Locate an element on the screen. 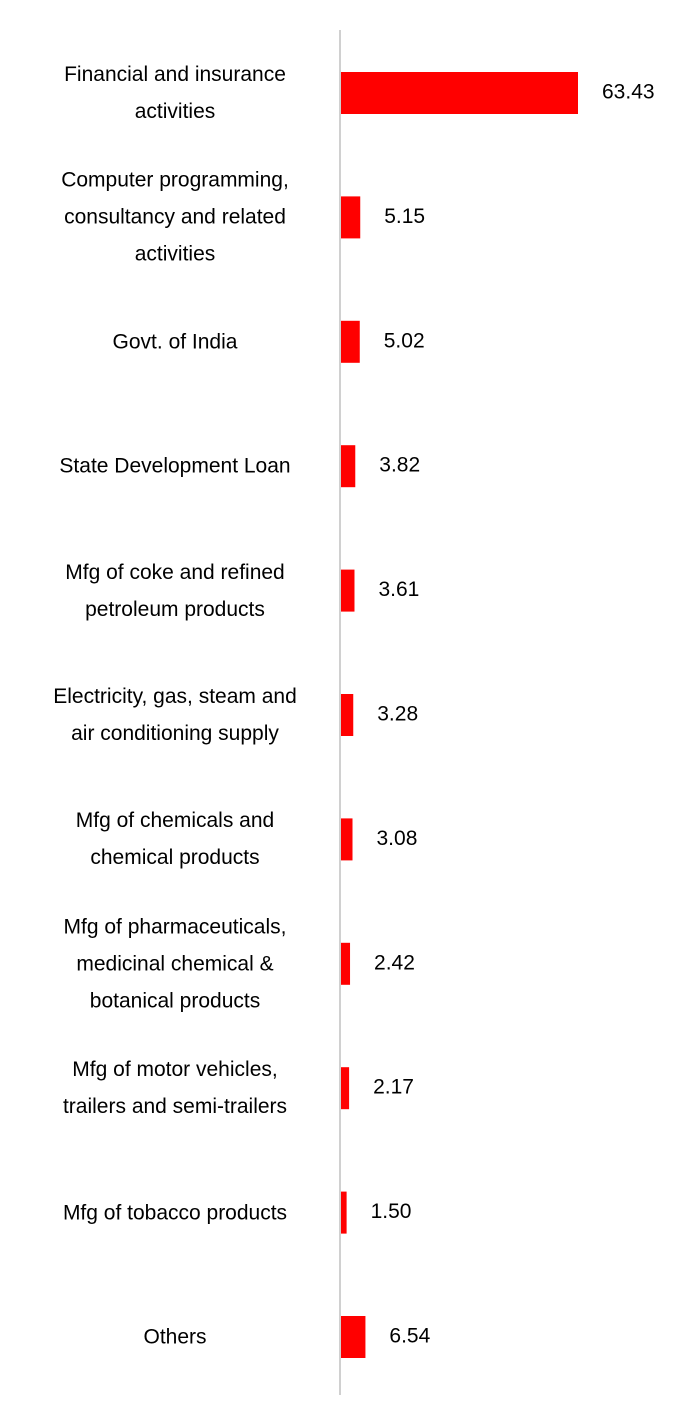  value-label: 6.54 is located at coordinates (409, 1336).